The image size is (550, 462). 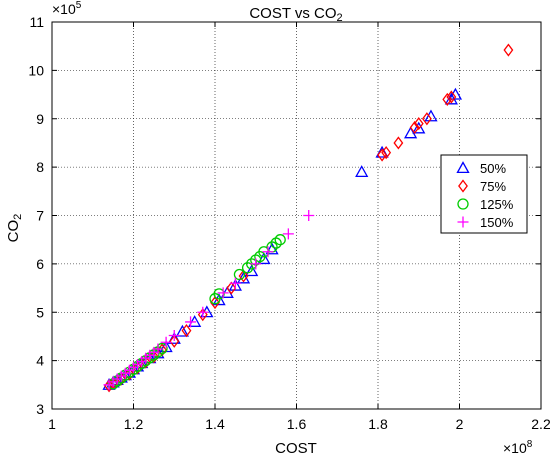 What do you see at coordinates (67, 8) in the screenshot?
I see `y-multiplier: ×10⁵` at bounding box center [67, 8].